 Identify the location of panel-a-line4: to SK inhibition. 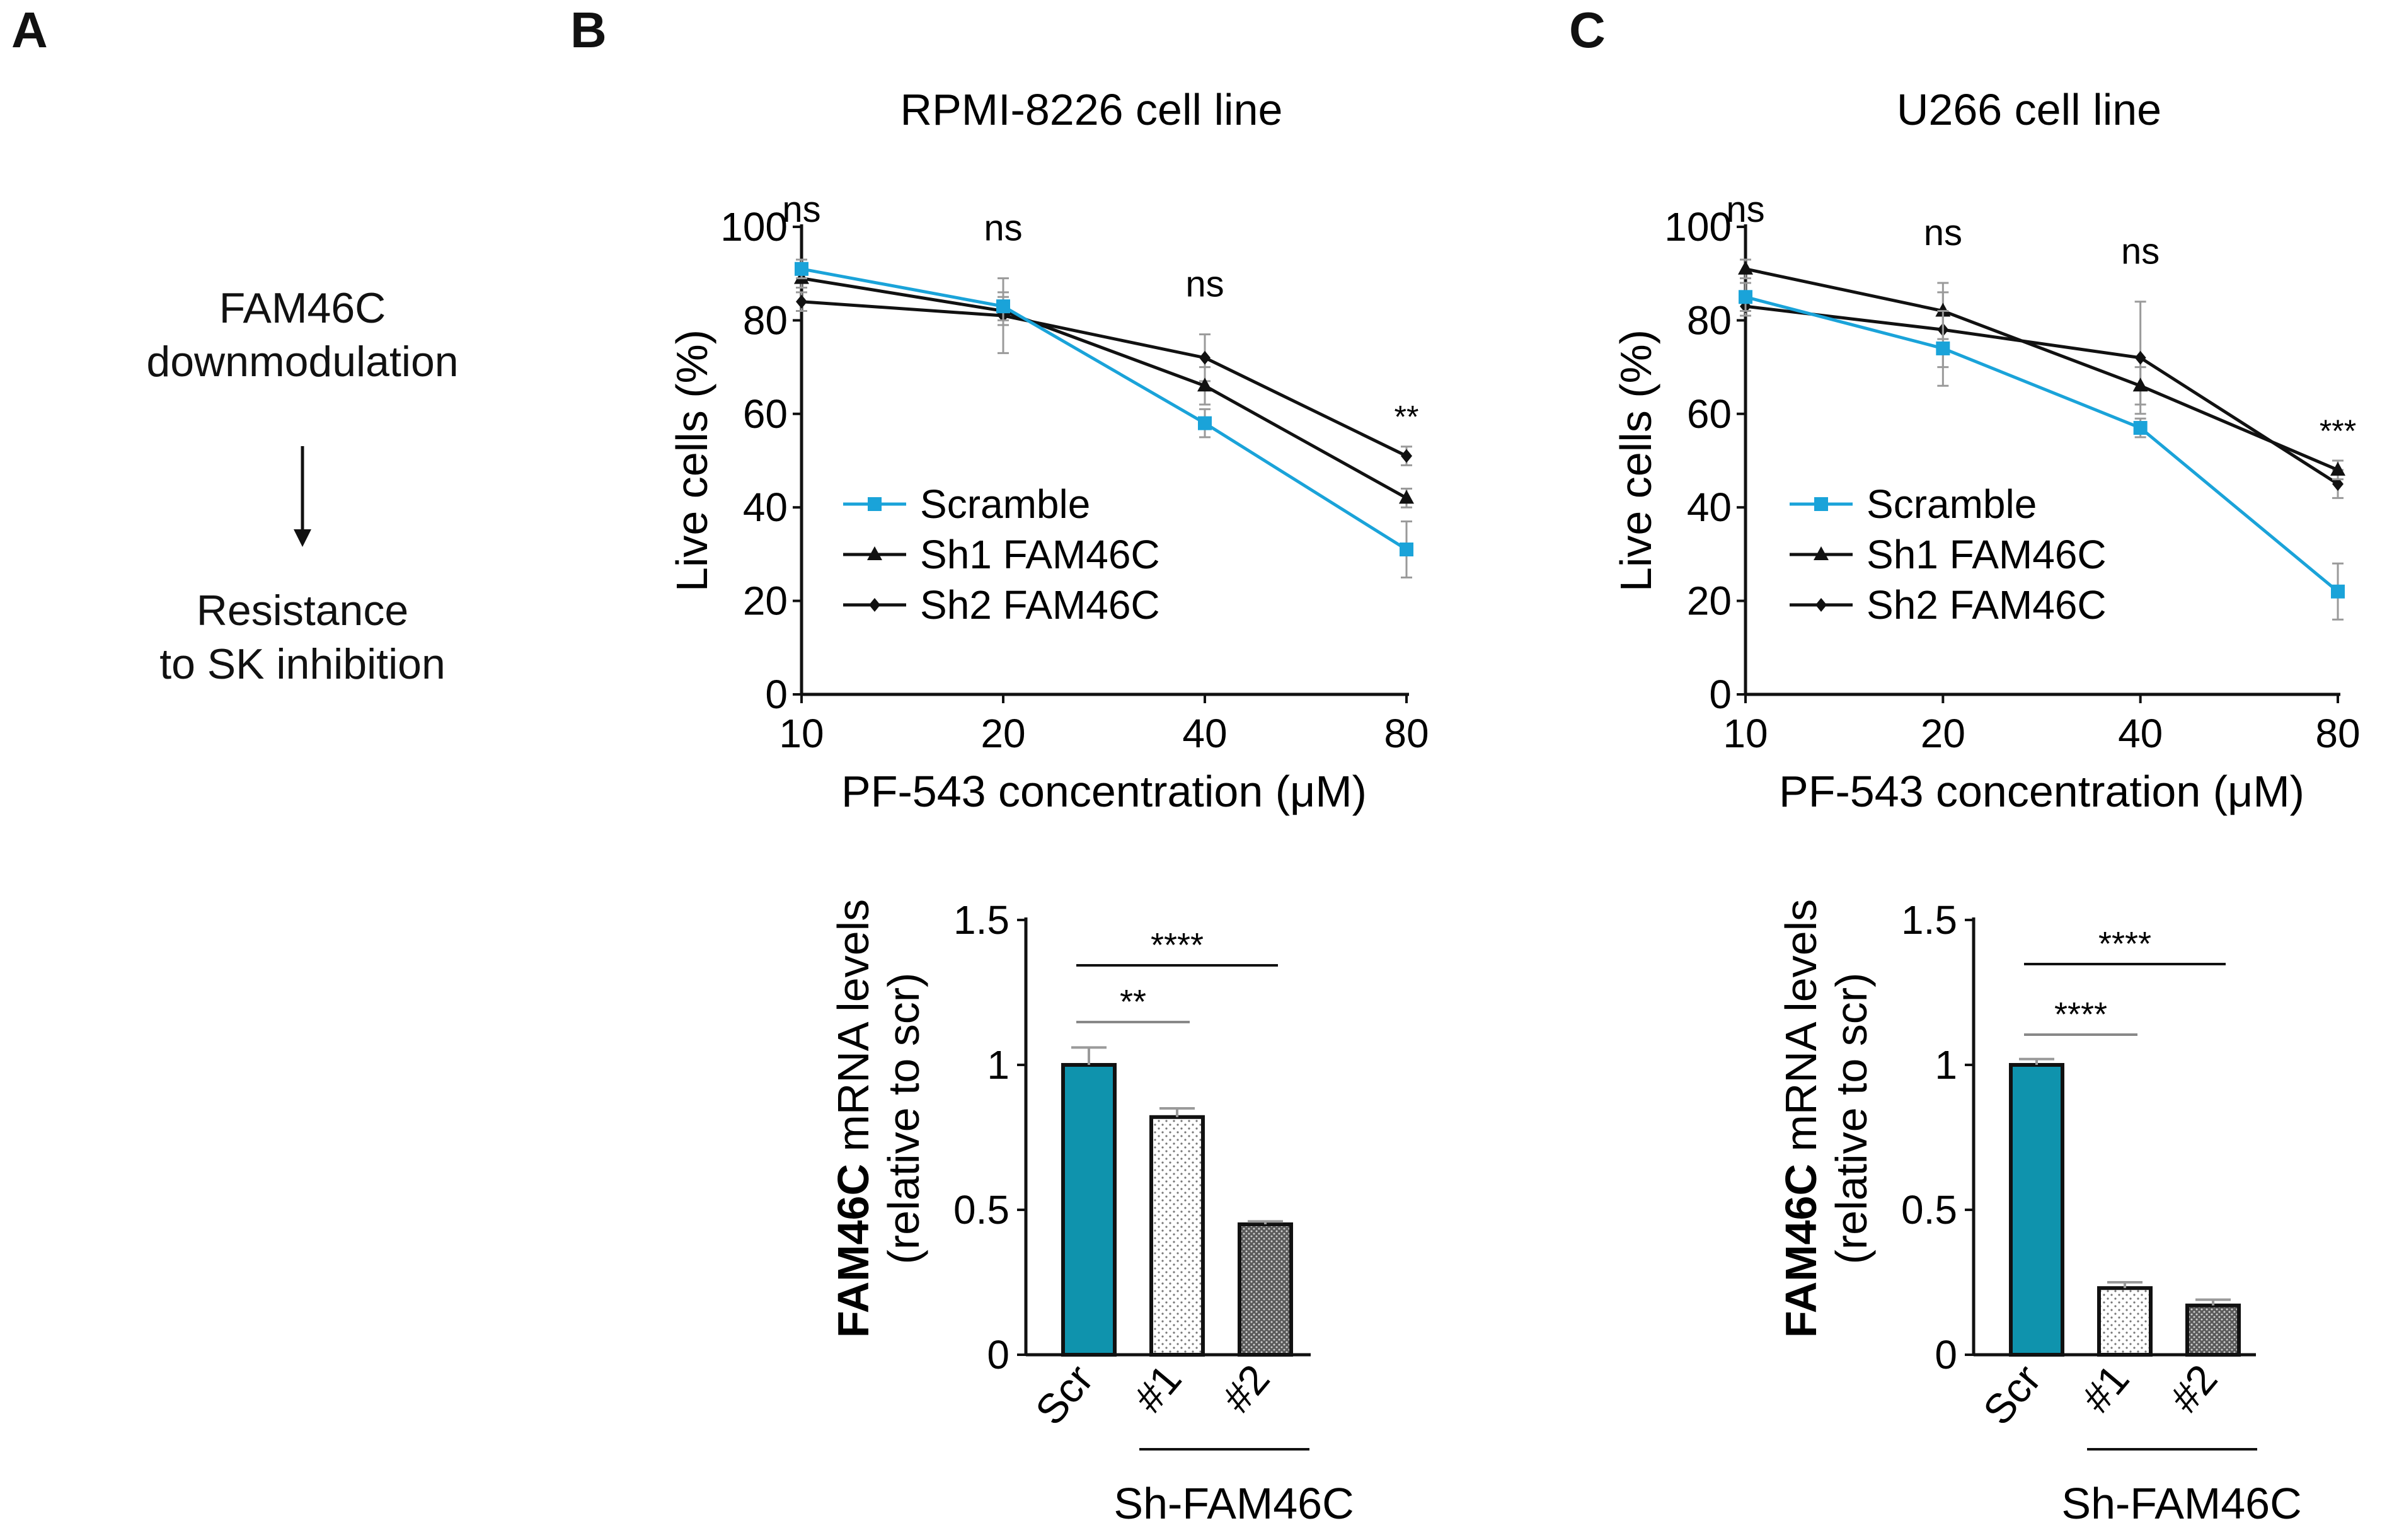
(302, 664).